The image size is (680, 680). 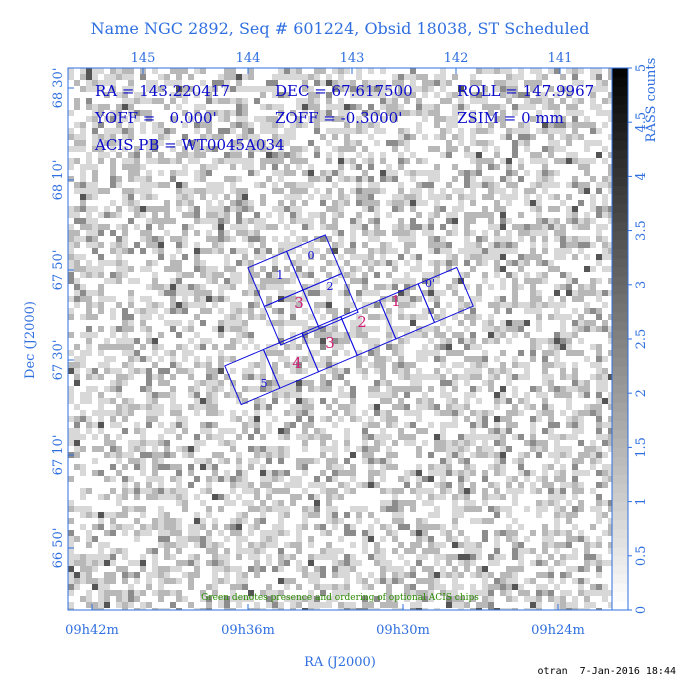 What do you see at coordinates (58, 360) in the screenshot?
I see `left-tick-label: 67 30'` at bounding box center [58, 360].